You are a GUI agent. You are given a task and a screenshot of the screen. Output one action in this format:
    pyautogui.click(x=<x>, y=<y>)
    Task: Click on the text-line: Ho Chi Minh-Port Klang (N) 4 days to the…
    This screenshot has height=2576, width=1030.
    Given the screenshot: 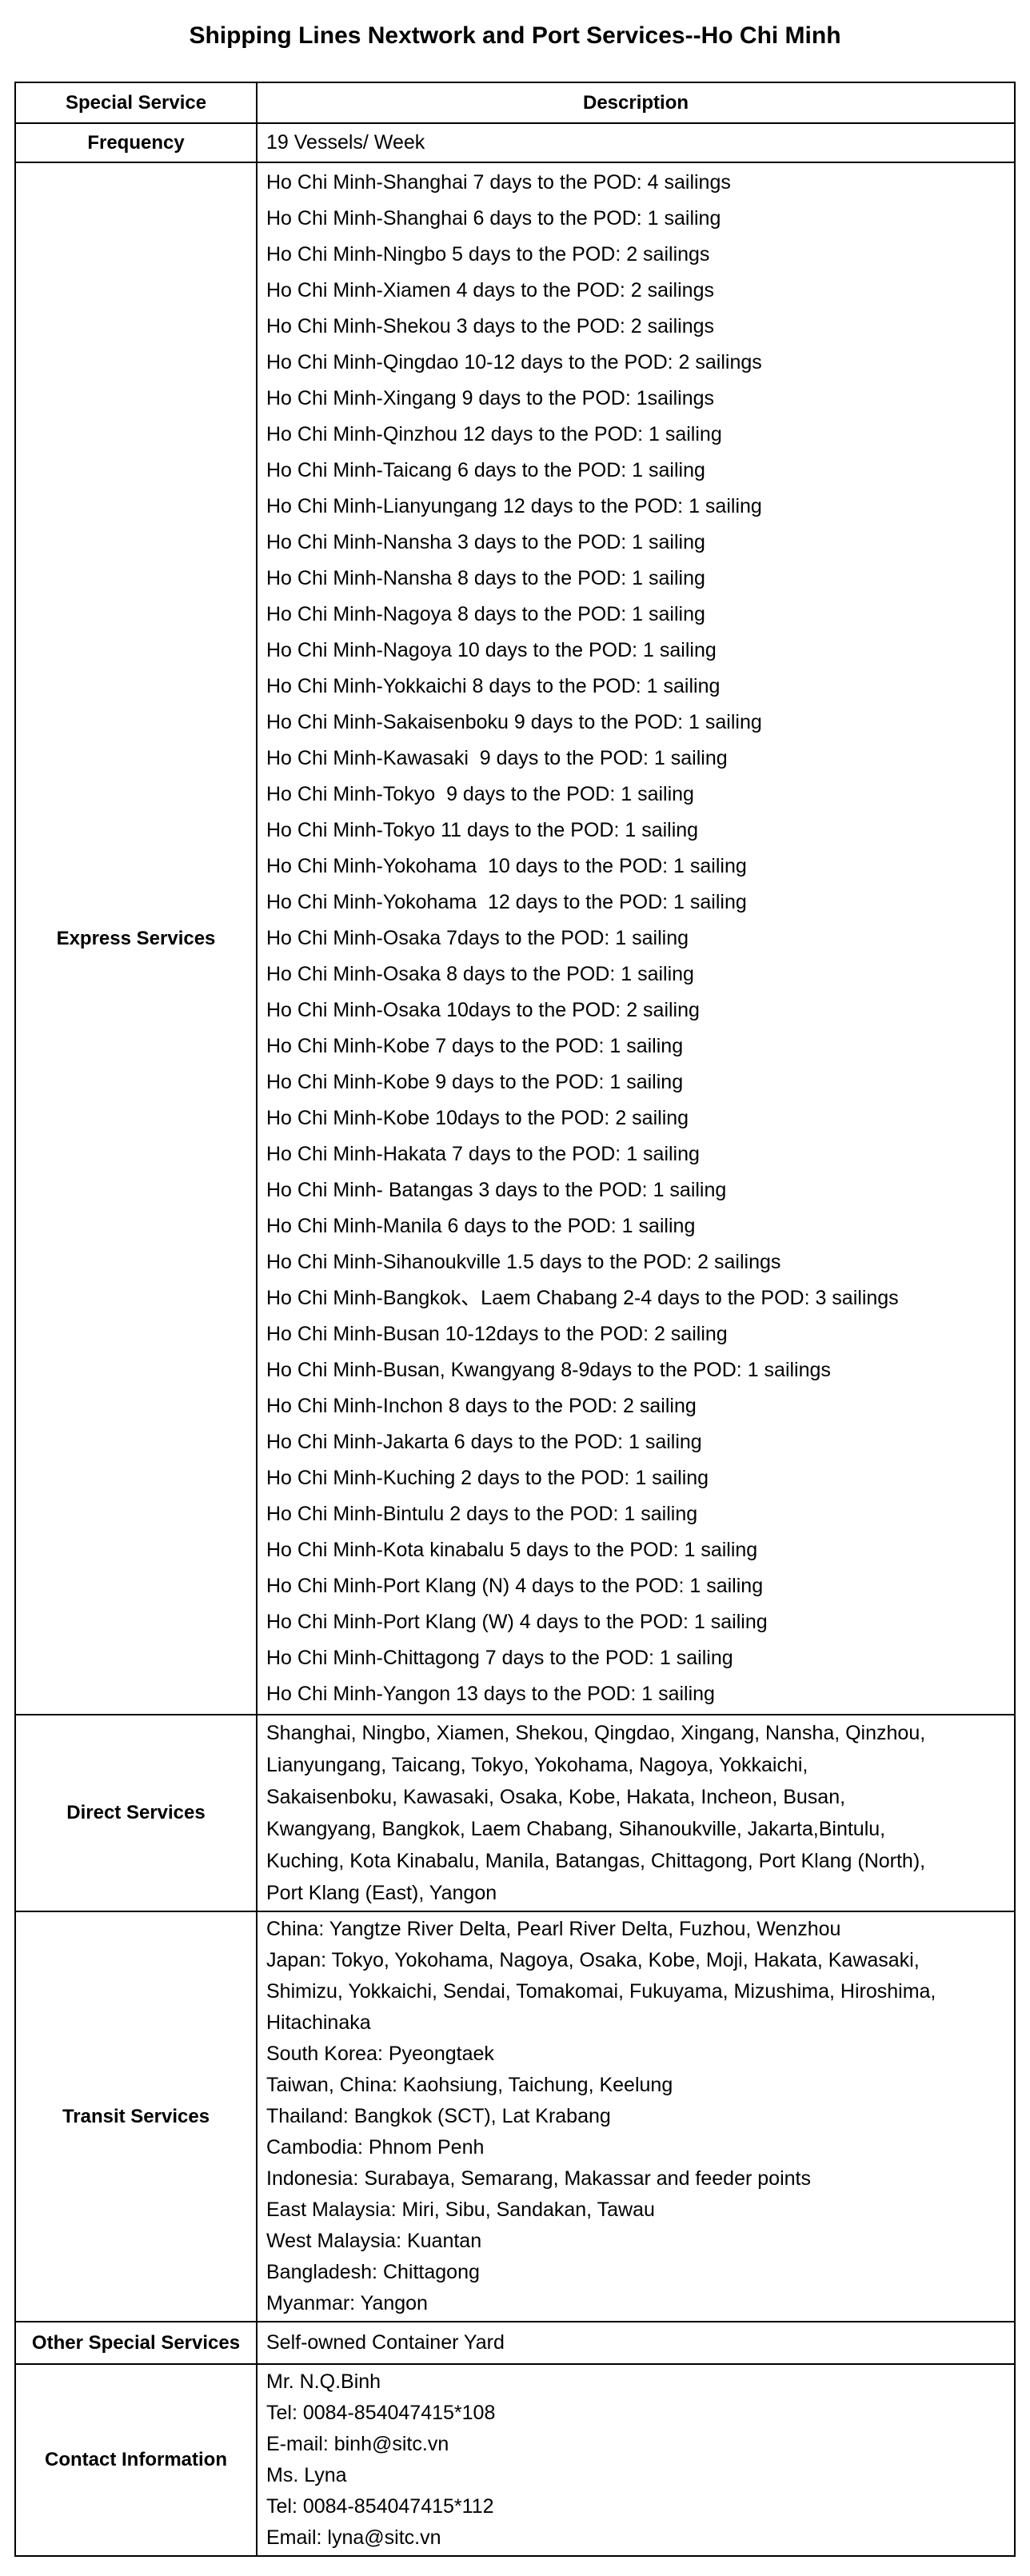 What is the action you would take?
    pyautogui.click(x=515, y=1586)
    